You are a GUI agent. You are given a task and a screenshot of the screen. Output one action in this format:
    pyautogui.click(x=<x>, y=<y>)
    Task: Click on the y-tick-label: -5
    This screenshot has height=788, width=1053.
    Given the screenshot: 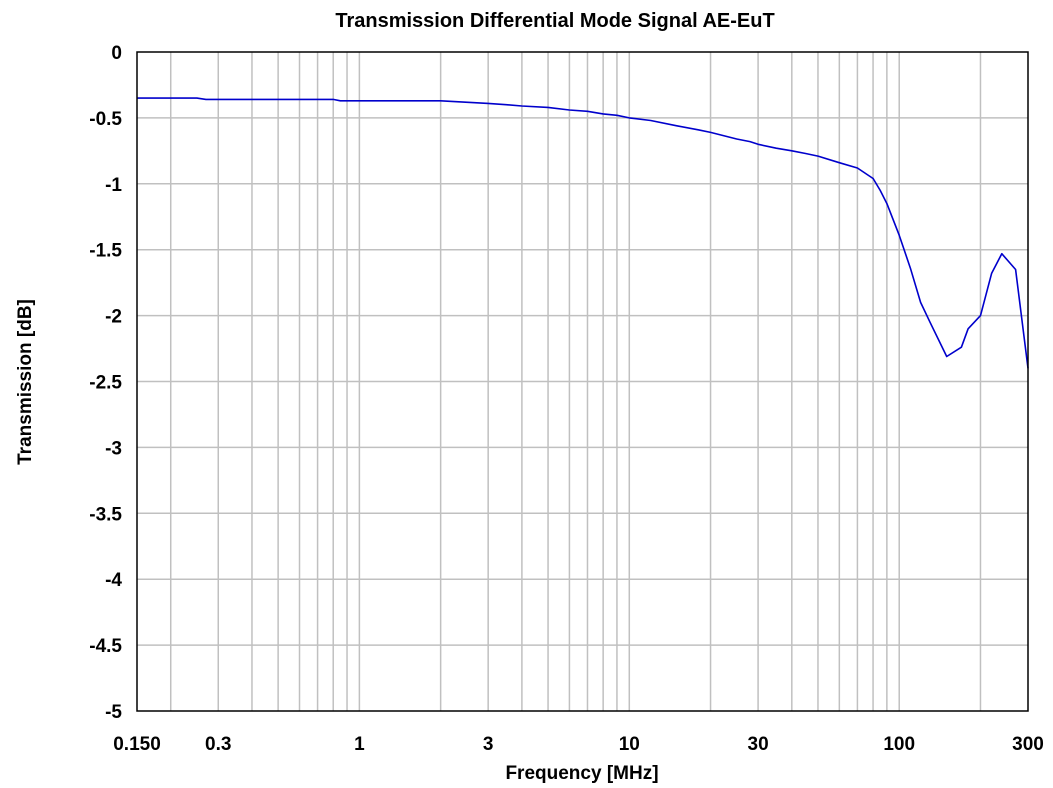 What is the action you would take?
    pyautogui.click(x=113, y=712)
    